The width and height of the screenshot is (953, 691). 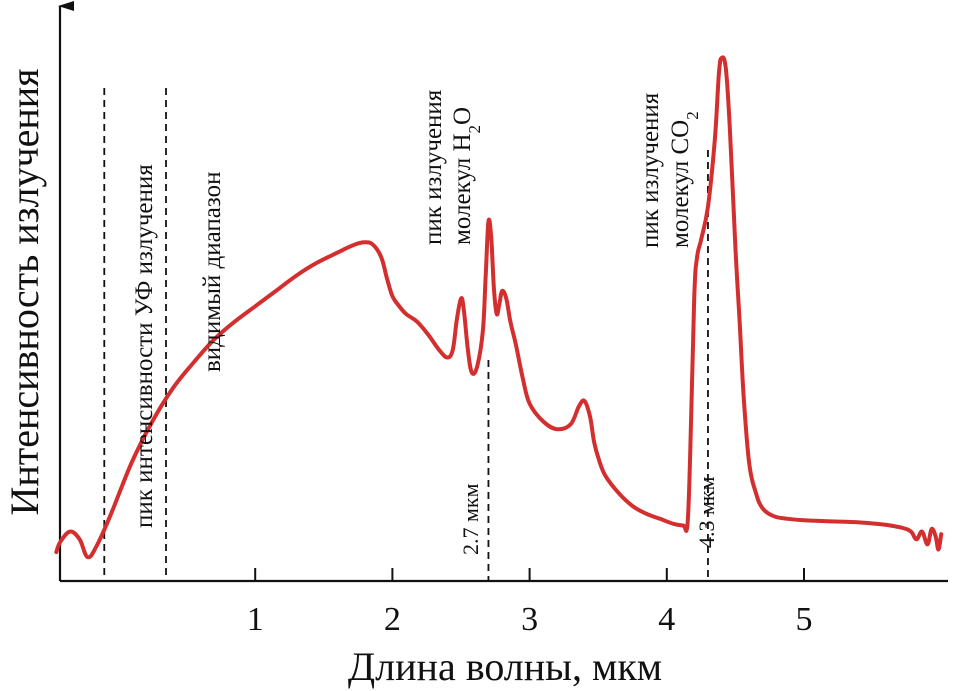 I want to click on y-axis-label: Интенсивность излучения, so click(x=24, y=291).